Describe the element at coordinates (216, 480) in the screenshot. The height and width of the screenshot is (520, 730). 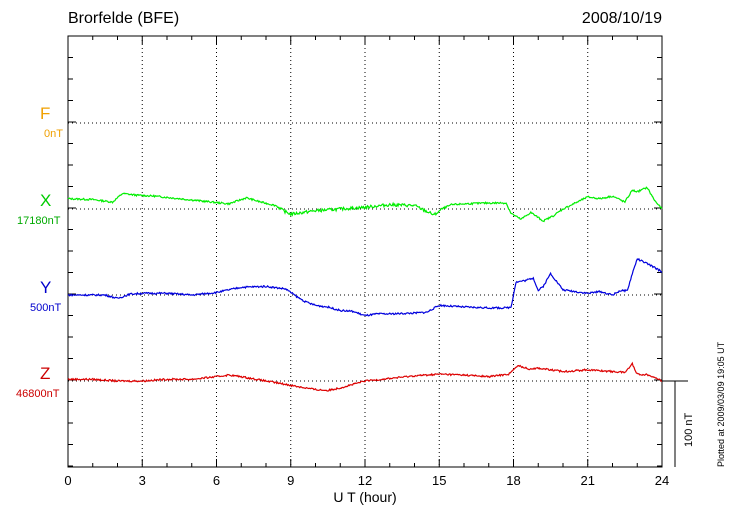
I see `x-tick-label: 6` at that location.